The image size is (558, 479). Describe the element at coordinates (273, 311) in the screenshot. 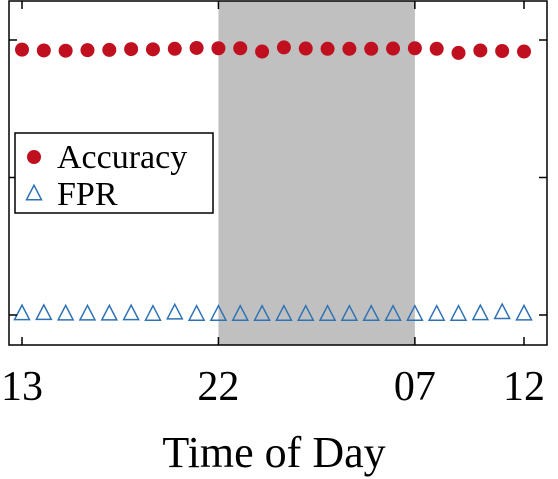

I see `fpr-series` at that location.